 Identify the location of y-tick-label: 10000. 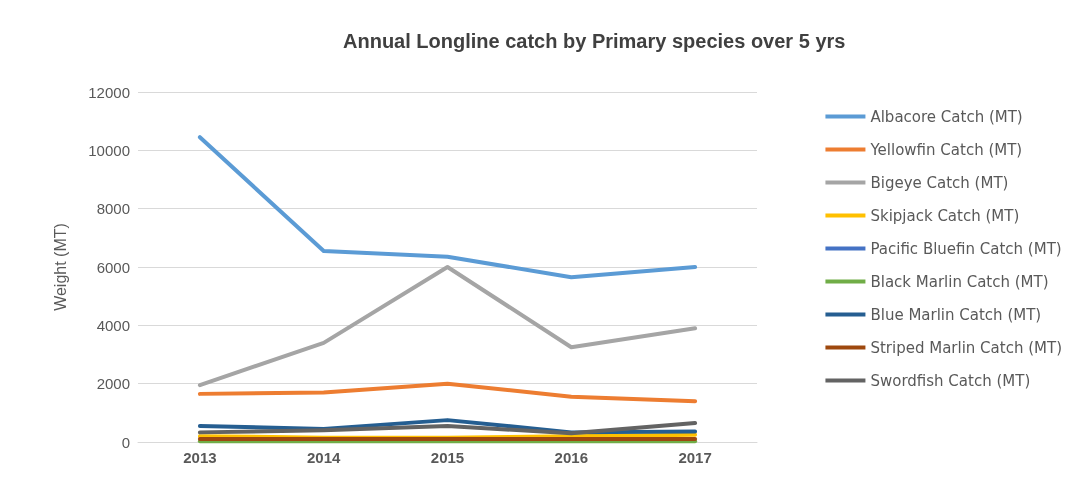
(109, 150).